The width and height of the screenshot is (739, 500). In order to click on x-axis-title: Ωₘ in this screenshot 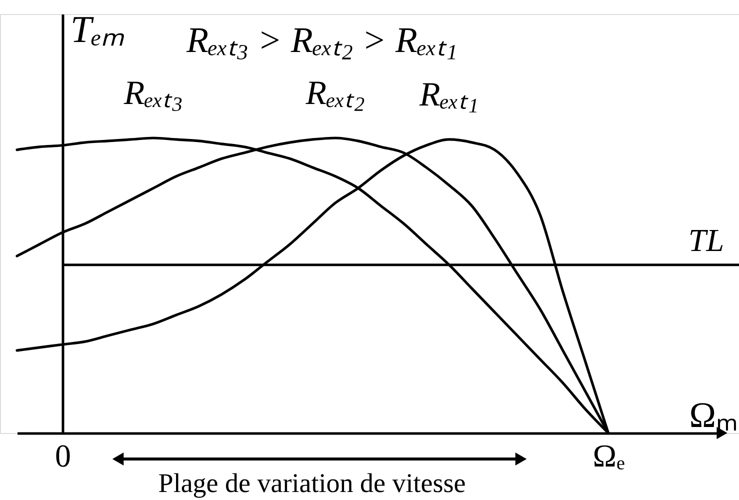, I will do `click(713, 415)`.